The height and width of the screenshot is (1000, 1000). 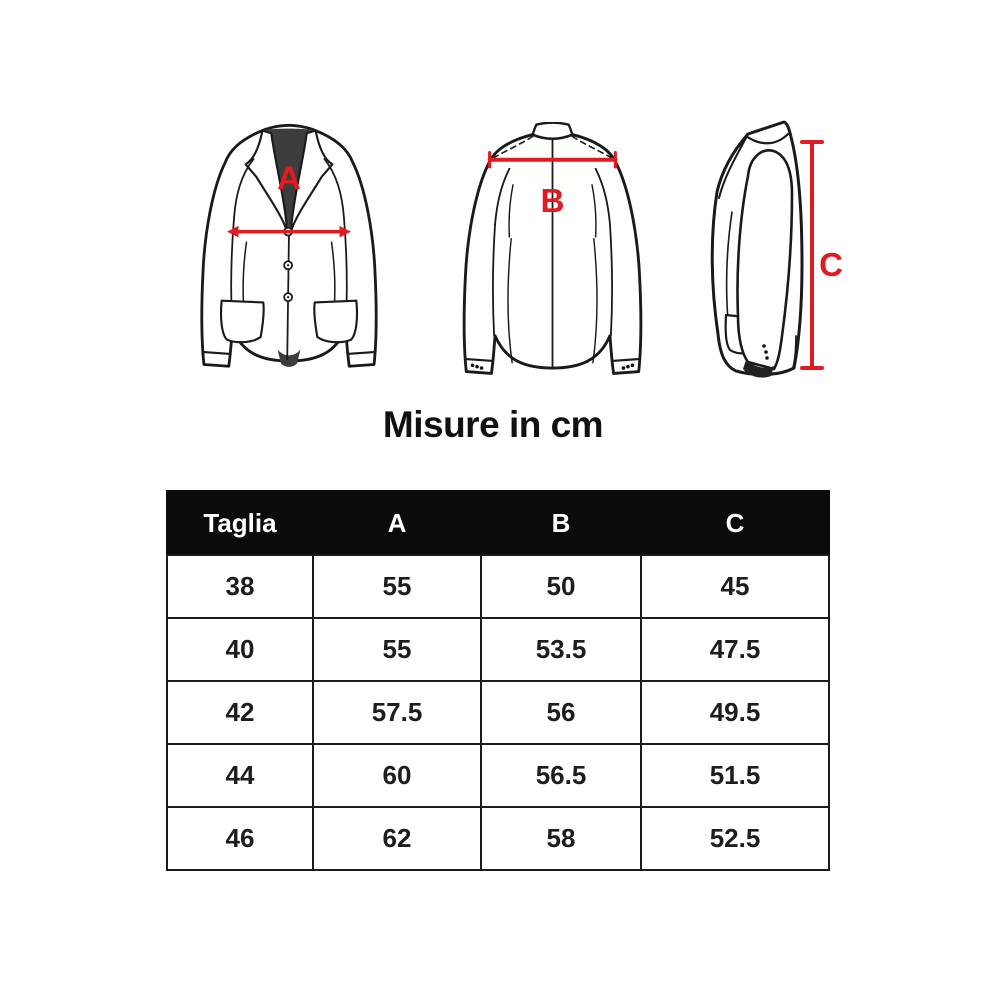 What do you see at coordinates (240, 775) in the screenshot?
I see `size-cell: 44` at bounding box center [240, 775].